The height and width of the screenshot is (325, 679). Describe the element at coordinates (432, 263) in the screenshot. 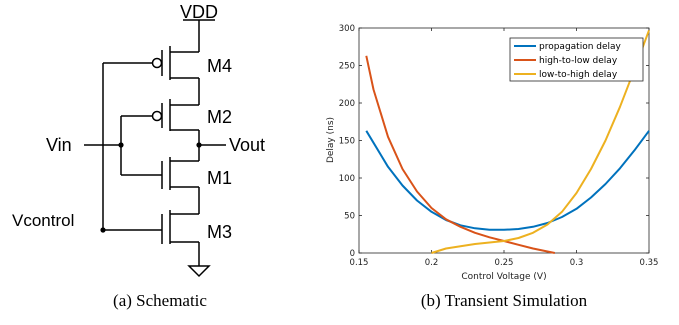

I see `x-tick-label: 0.2` at that location.